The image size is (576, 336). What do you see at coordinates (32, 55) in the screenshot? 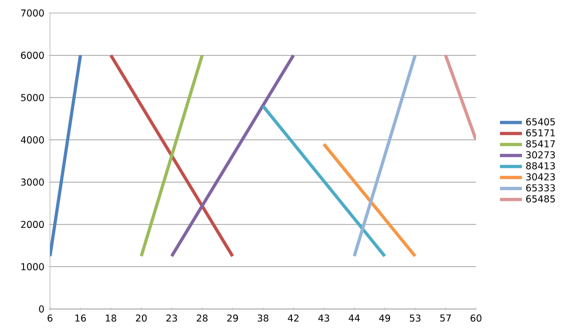
I see `y-tick-label: 6000` at bounding box center [32, 55].